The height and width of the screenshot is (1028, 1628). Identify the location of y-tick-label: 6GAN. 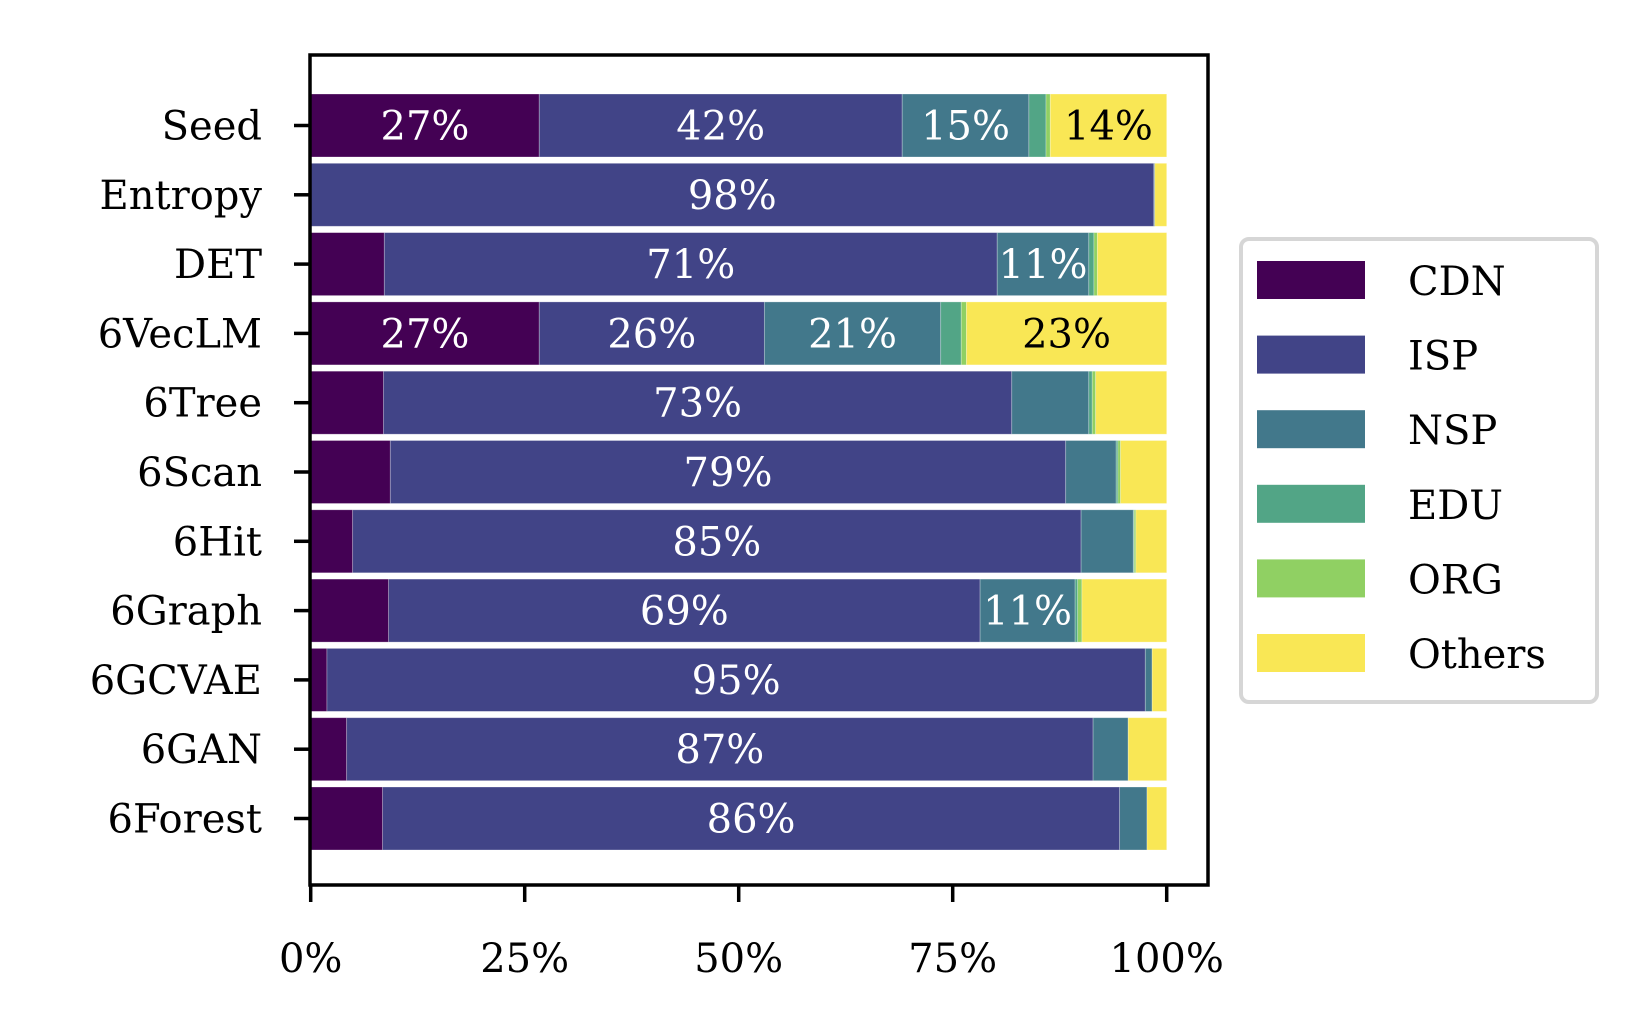
(201, 750).